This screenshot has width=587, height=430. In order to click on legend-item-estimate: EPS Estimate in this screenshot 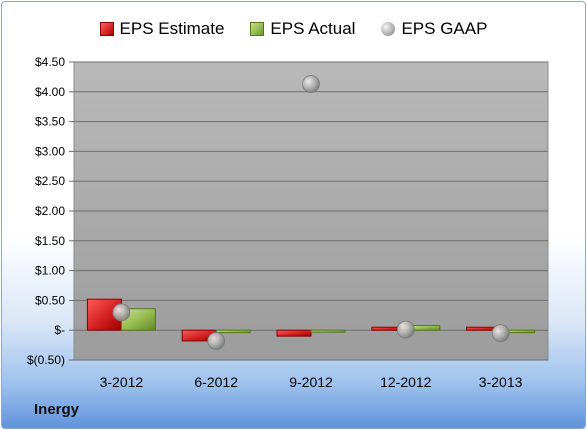, I will do `click(162, 29)`.